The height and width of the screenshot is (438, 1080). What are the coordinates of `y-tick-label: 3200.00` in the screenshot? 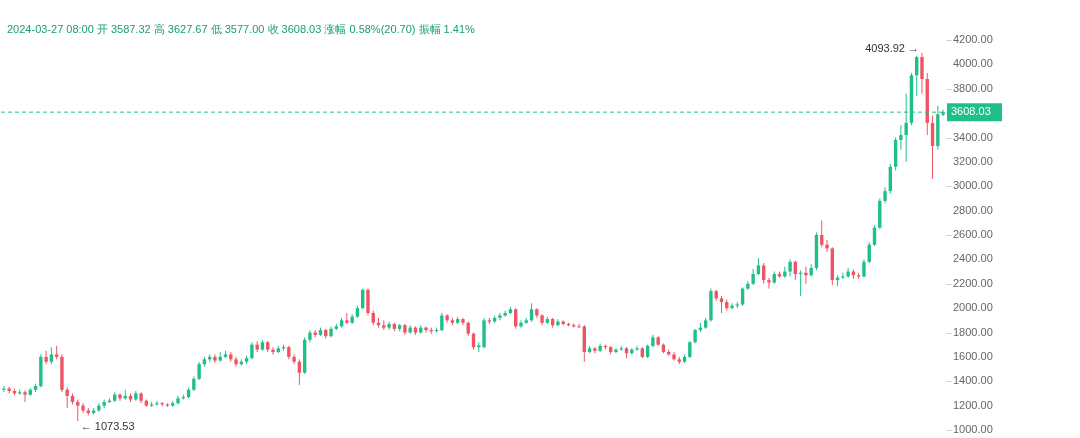 It's located at (973, 160).